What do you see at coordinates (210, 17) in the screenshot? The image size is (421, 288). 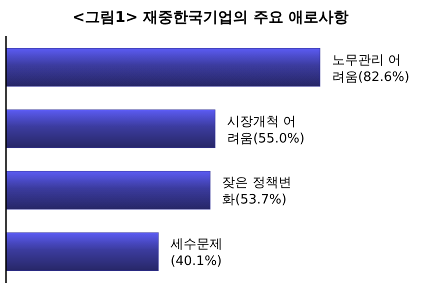 I see `chart-title: <그림1> 재중한국기업의 주요 애로사항` at bounding box center [210, 17].